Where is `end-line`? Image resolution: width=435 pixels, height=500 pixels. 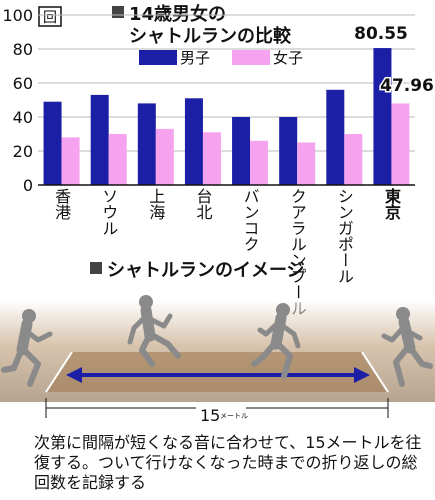 end-line is located at coordinates (375, 372).